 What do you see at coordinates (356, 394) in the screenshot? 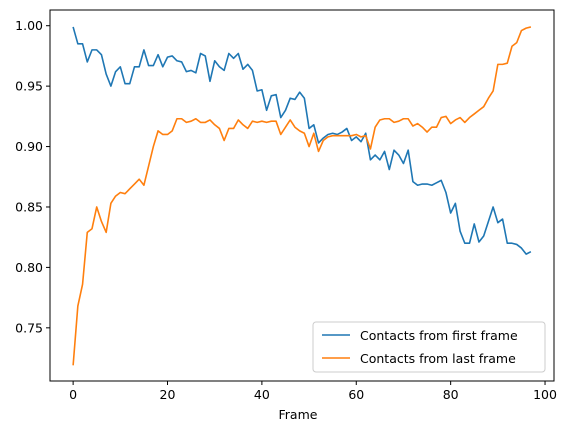
I see `x-tick-label: 60` at bounding box center [356, 394].